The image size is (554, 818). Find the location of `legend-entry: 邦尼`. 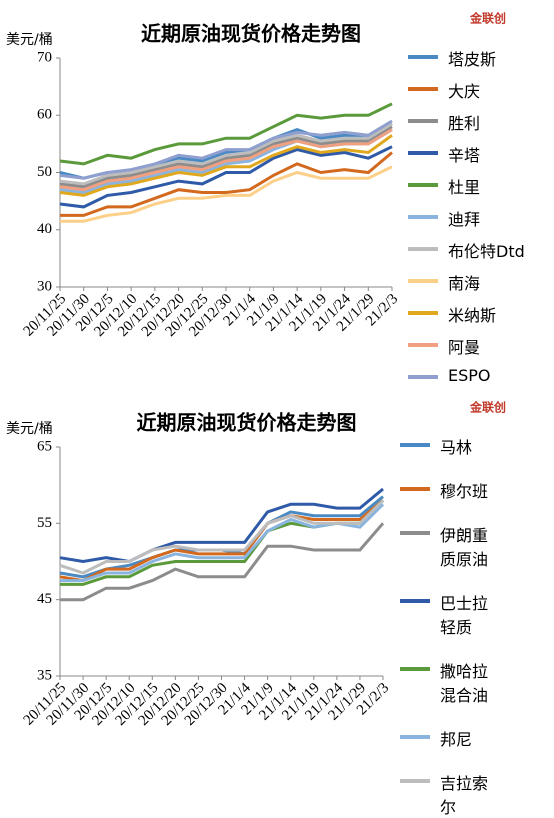

legend-entry: 邦尼 is located at coordinates (448, 738).